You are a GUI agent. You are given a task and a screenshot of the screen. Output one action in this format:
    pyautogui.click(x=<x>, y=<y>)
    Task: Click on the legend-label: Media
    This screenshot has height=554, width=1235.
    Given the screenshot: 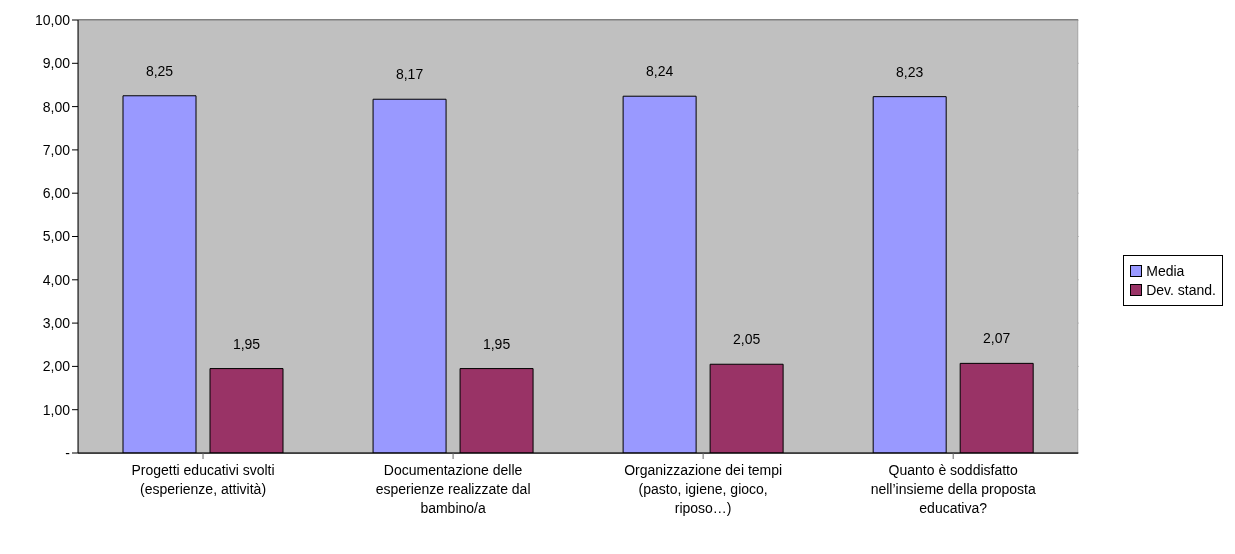 What is the action you would take?
    pyautogui.click(x=1165, y=271)
    